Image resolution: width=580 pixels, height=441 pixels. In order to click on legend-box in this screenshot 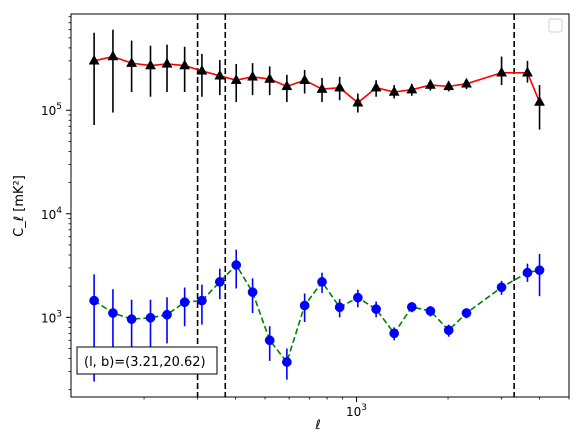, I will do `click(555, 25)`.